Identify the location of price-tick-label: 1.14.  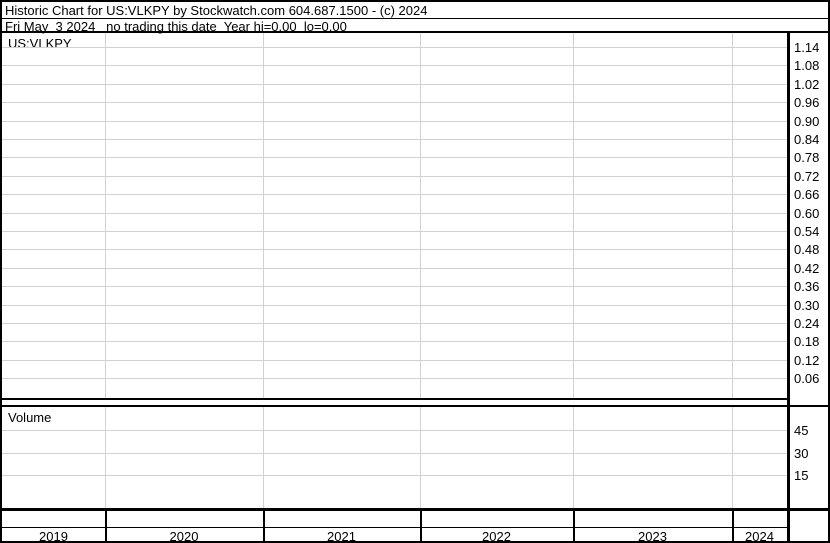
(807, 47).